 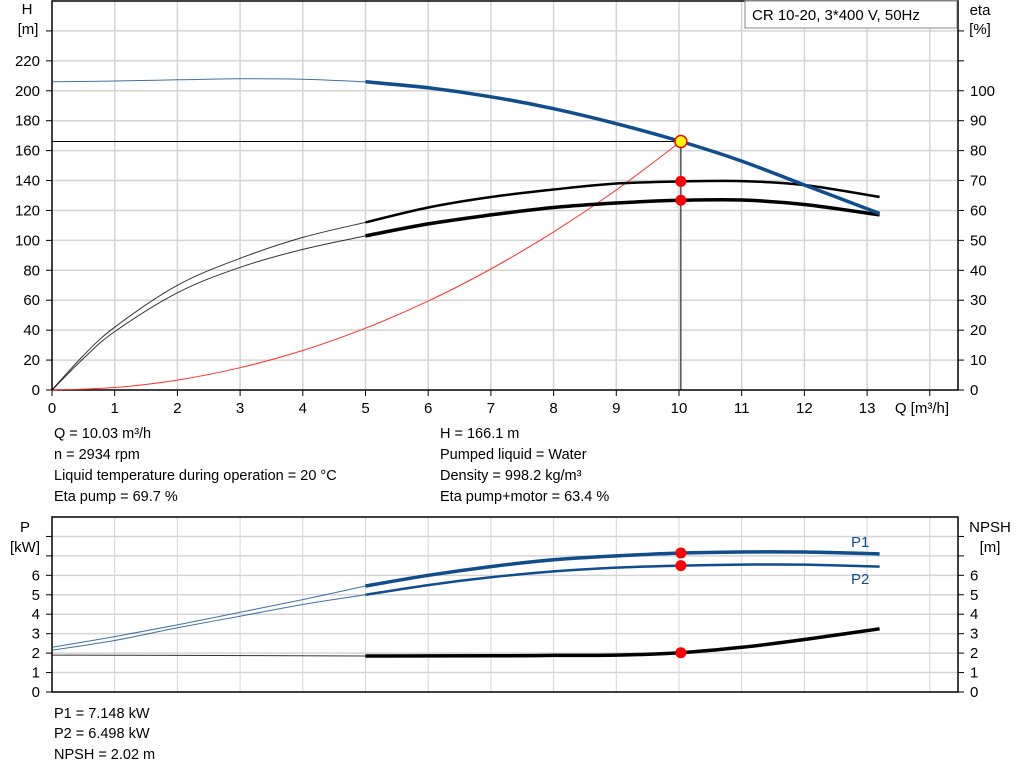 I want to click on q-tick-label: 10, so click(x=679, y=408).